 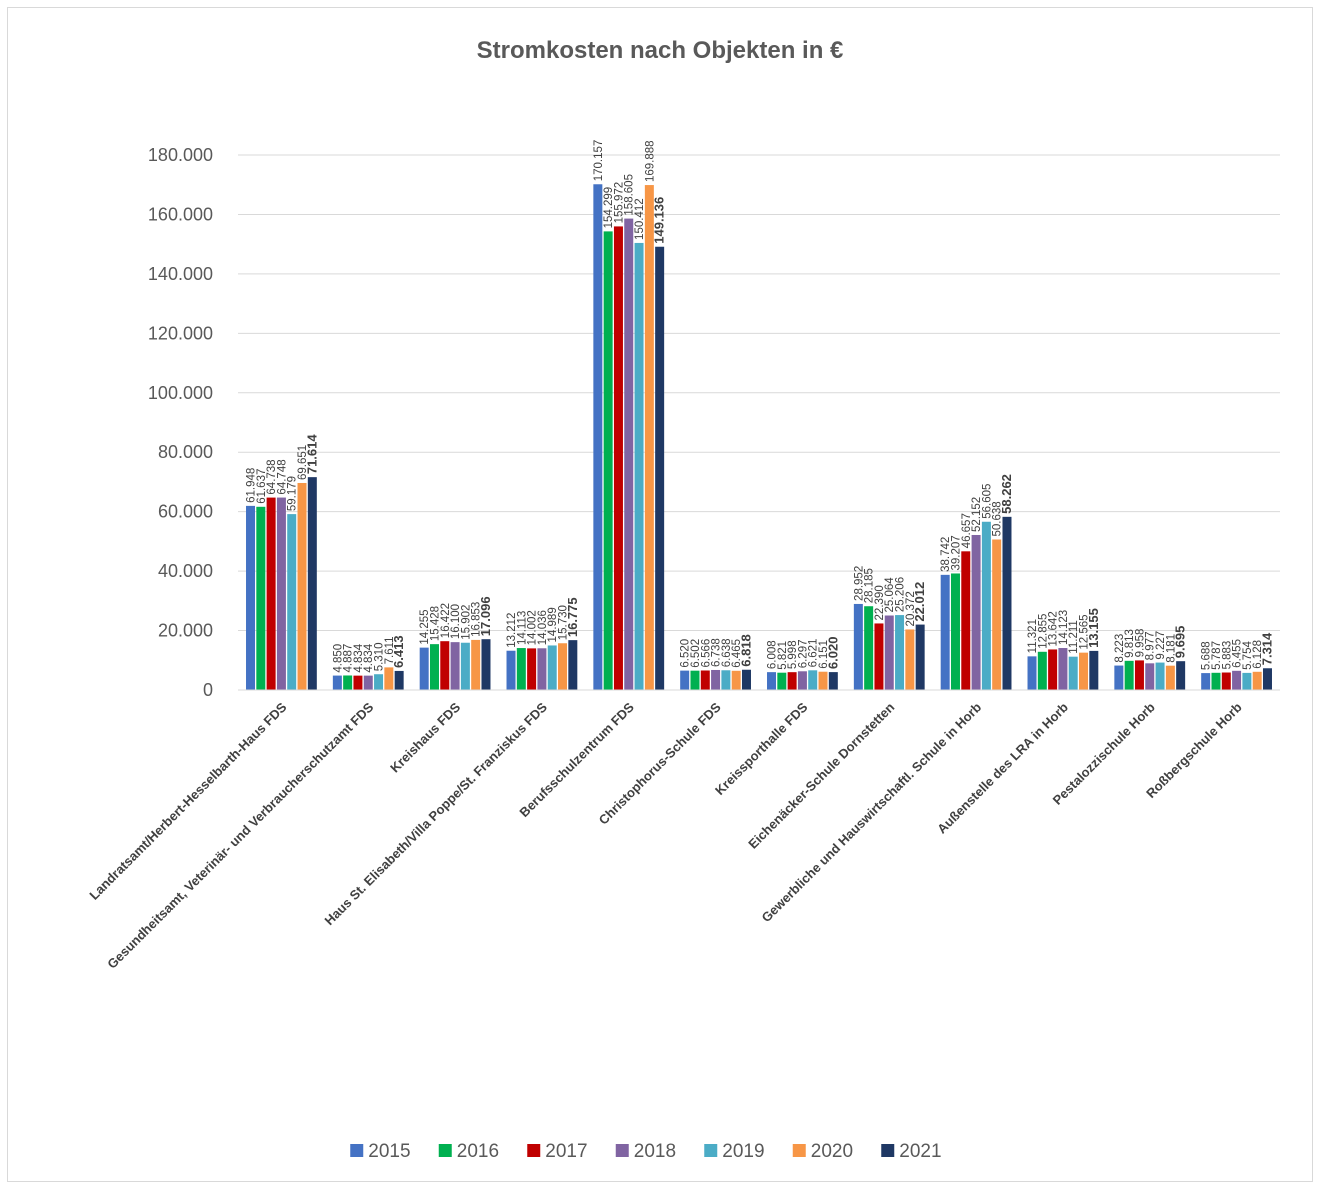 What do you see at coordinates (1140, 643) in the screenshot?
I see `data-label: 9.958` at bounding box center [1140, 643].